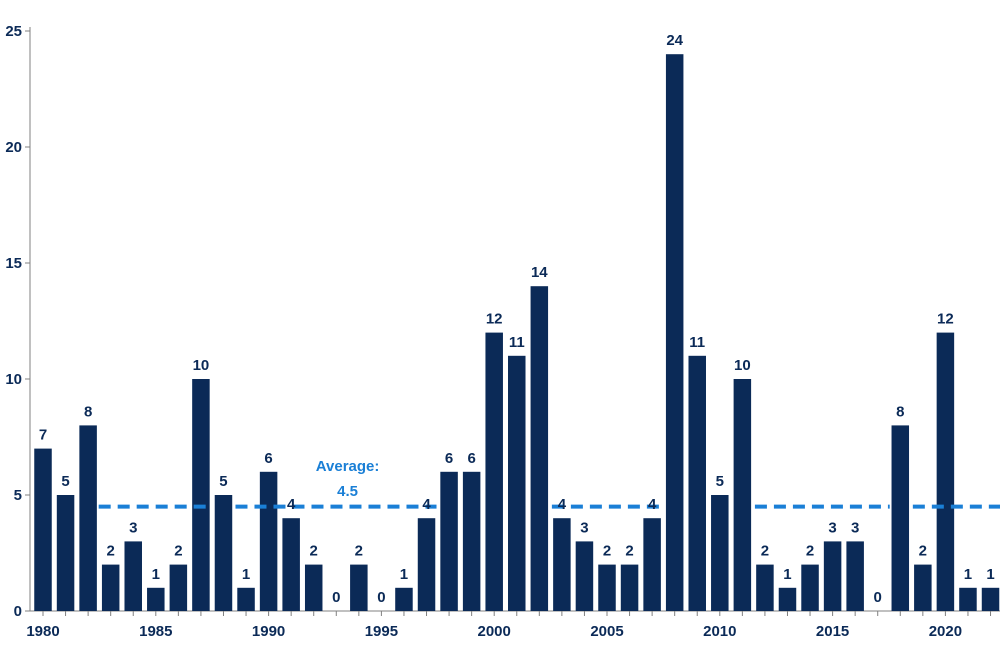 Image resolution: width=1000 pixels, height=667 pixels. I want to click on y-tick-label: 5, so click(18, 495).